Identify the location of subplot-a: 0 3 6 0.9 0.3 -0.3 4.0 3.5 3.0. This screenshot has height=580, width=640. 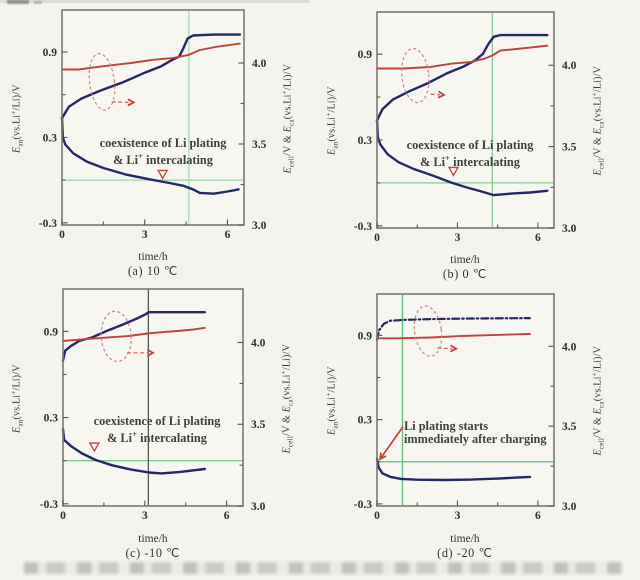
(153, 125).